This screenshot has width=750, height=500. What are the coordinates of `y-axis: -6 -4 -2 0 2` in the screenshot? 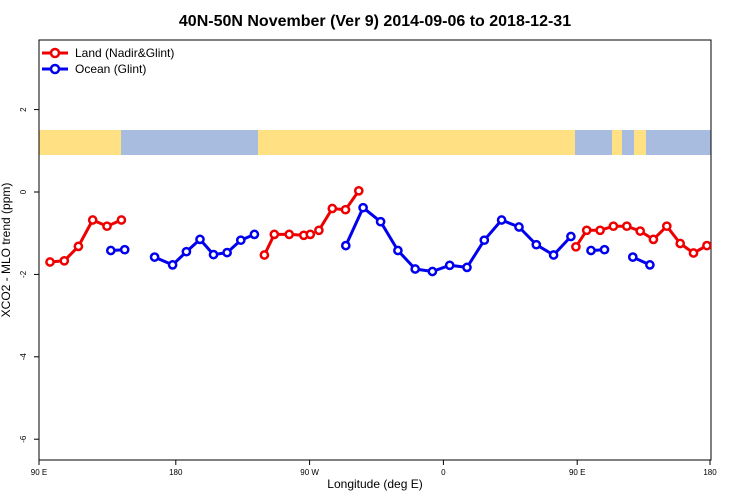 It's located at (29, 275).